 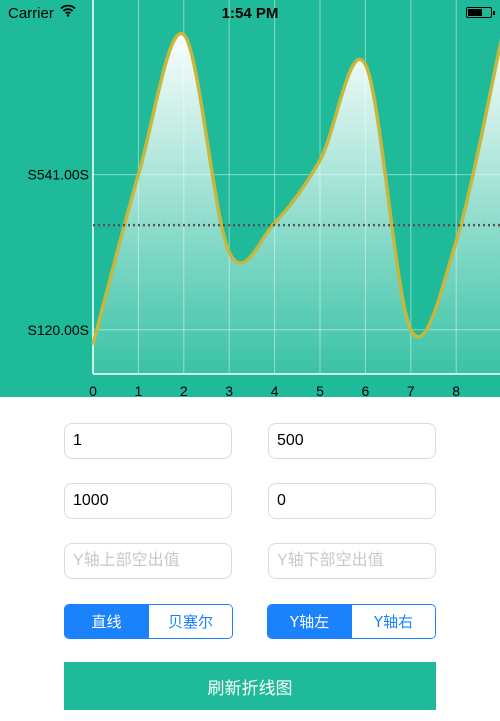 I want to click on status-bar: Carrier 1:54 PM, so click(x=250, y=13).